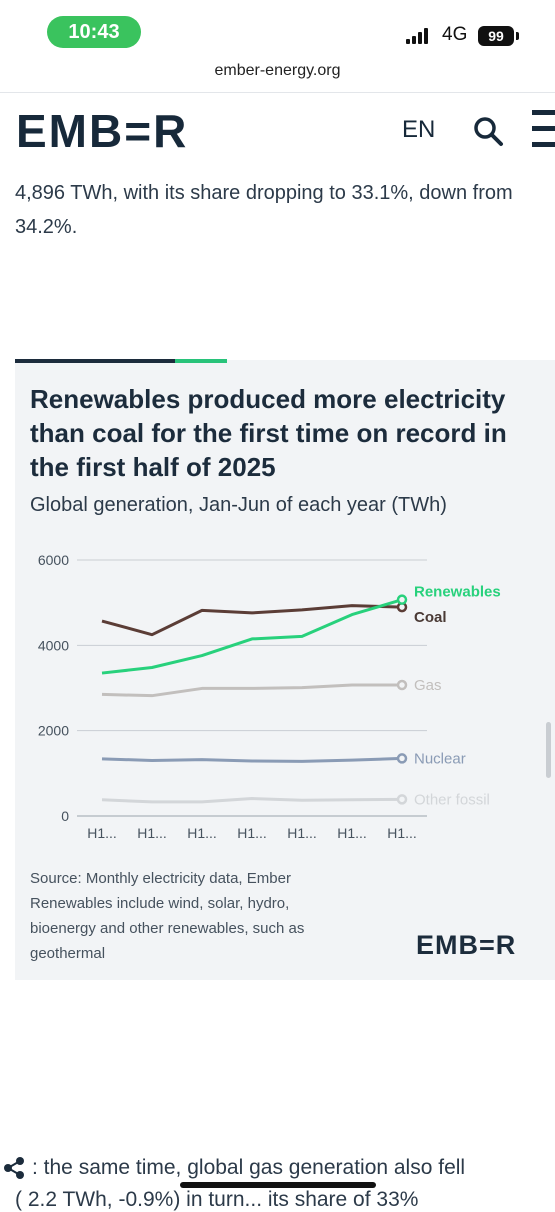  I want to click on source-line: geothermal, so click(68, 953).